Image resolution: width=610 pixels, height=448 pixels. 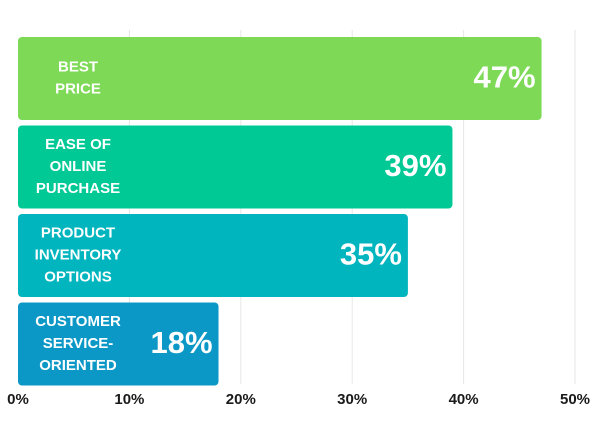 I want to click on x-tick-label: 30%, so click(x=352, y=399).